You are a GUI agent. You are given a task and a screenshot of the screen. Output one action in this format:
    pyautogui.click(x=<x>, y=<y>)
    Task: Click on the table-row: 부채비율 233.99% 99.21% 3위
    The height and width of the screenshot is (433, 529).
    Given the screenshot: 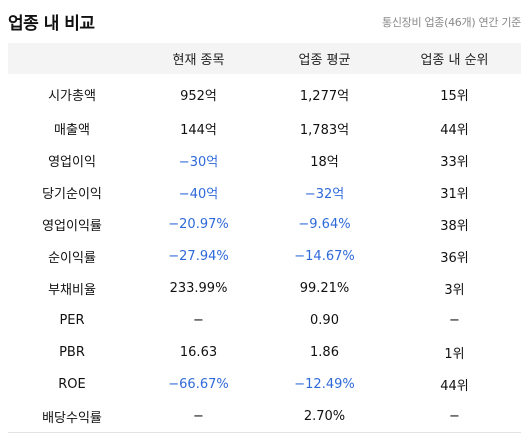 What is the action you would take?
    pyautogui.click(x=264, y=288)
    